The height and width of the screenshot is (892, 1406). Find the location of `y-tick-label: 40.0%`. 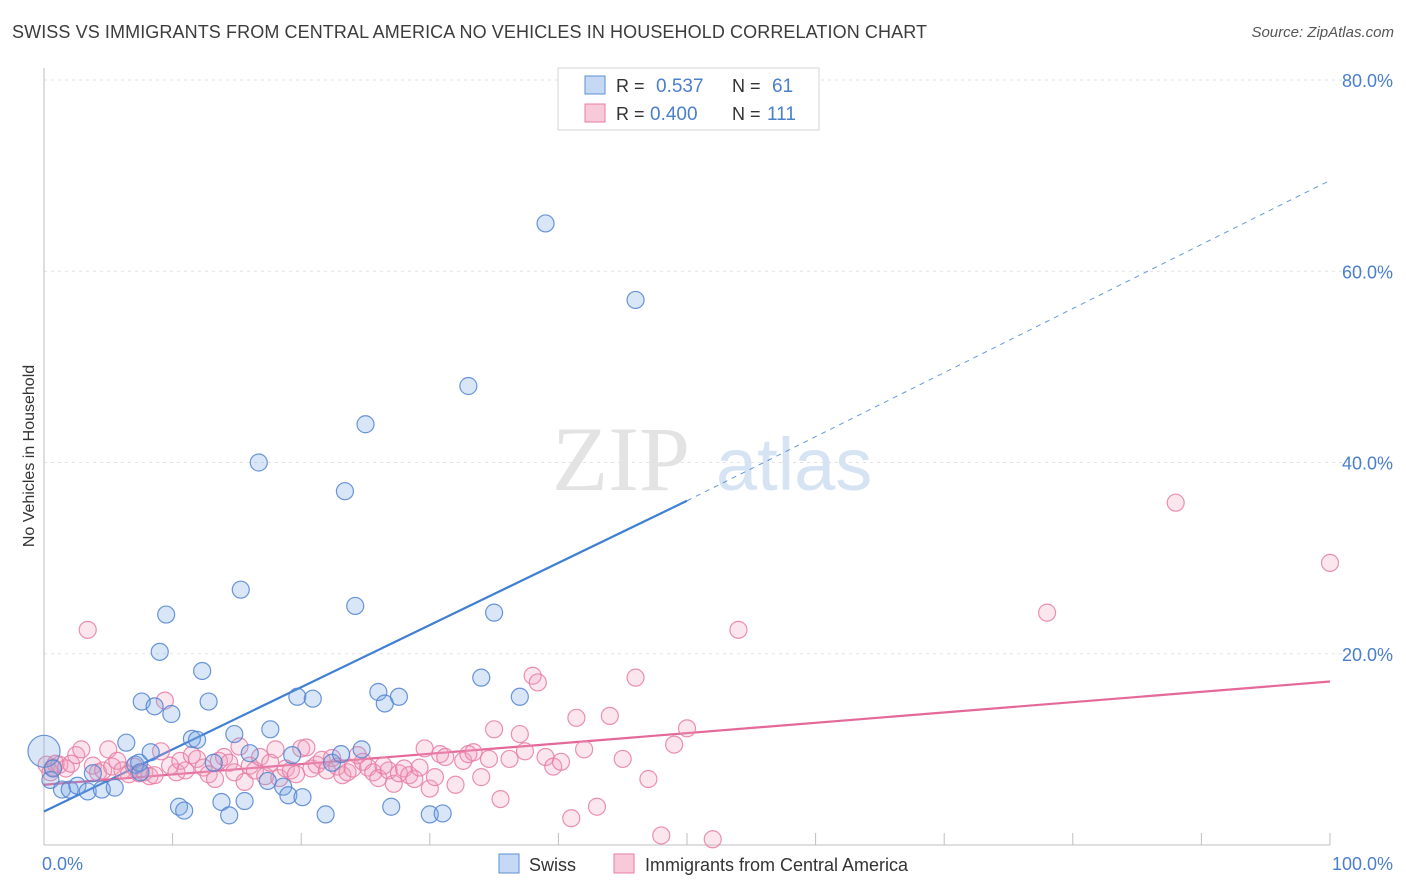

y-tick-label: 40.0% is located at coordinates (1367, 464).